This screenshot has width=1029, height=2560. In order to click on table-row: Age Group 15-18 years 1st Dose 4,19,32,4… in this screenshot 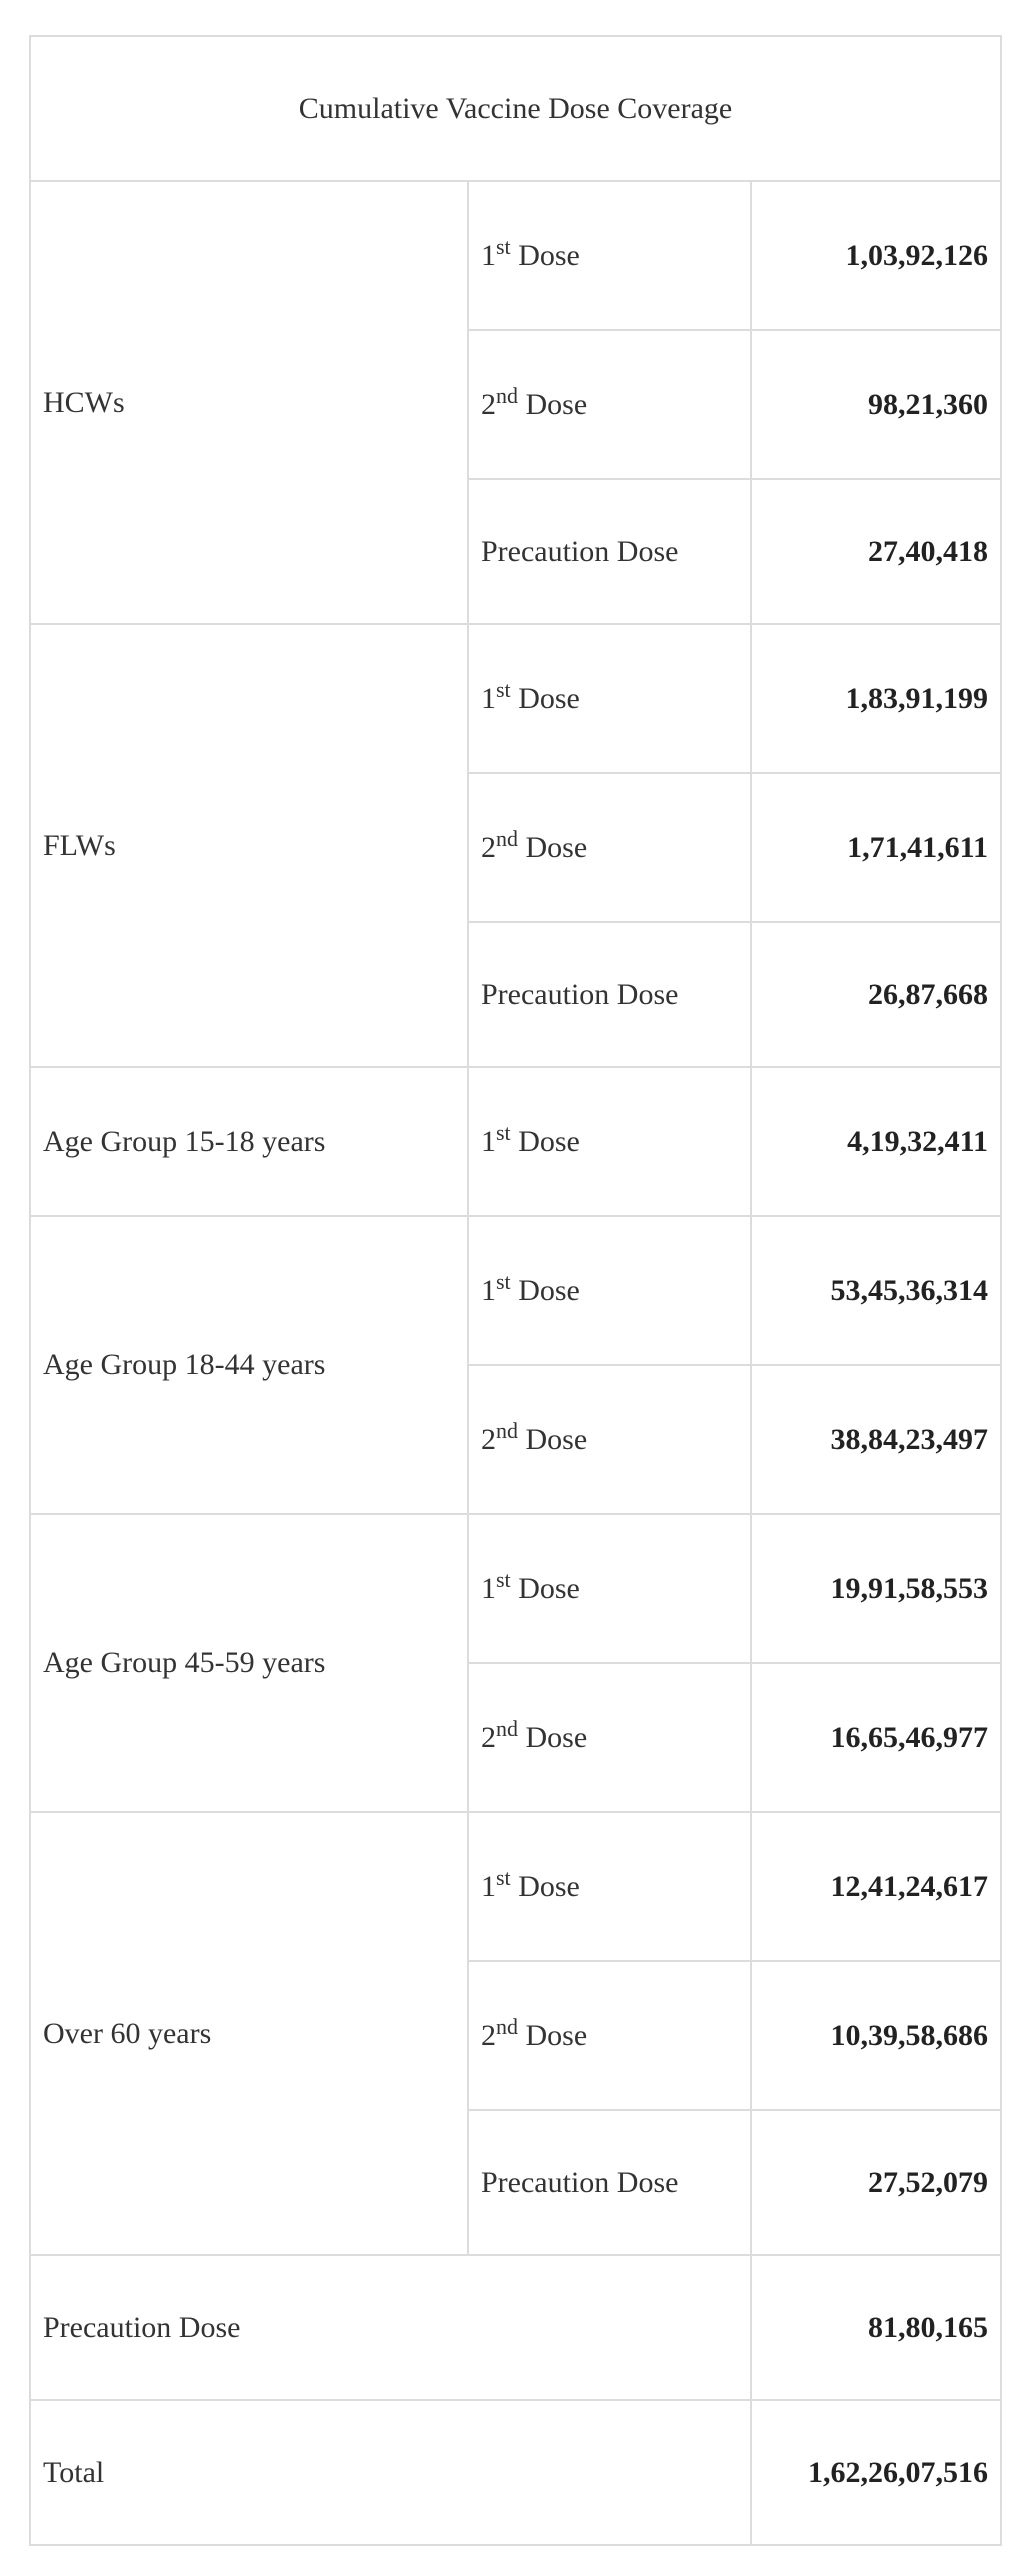, I will do `click(516, 1141)`.